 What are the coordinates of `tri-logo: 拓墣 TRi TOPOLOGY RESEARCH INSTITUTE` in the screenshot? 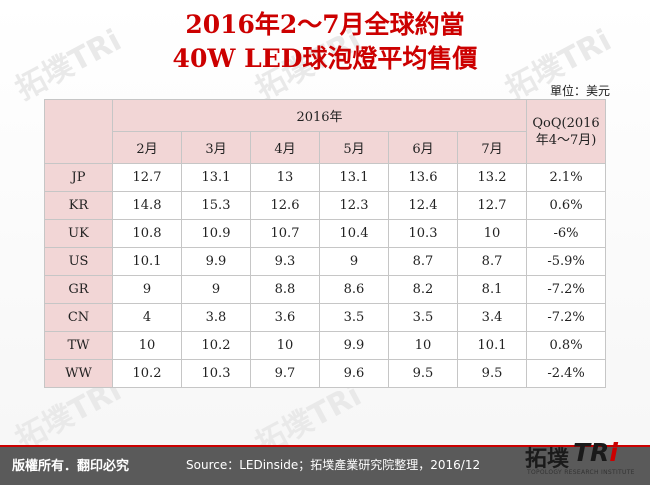 It's located at (585, 460).